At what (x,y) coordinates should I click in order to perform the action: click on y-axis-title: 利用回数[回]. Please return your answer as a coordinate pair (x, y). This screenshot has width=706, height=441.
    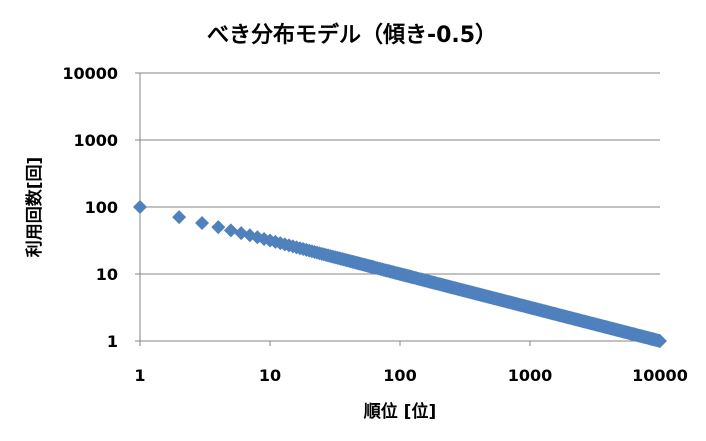
    Looking at the image, I should click on (34, 207).